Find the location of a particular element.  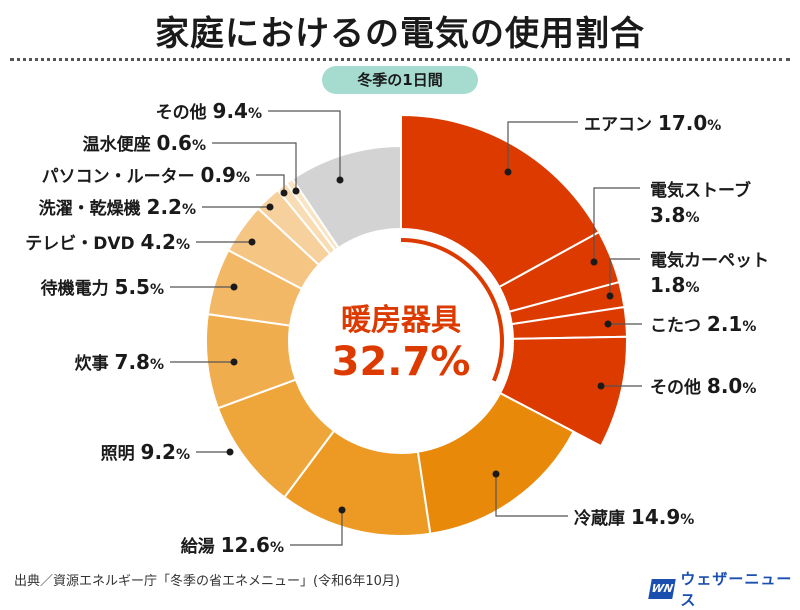

chart-title: 家庭におけるの電気の使用割合 is located at coordinates (400, 34).